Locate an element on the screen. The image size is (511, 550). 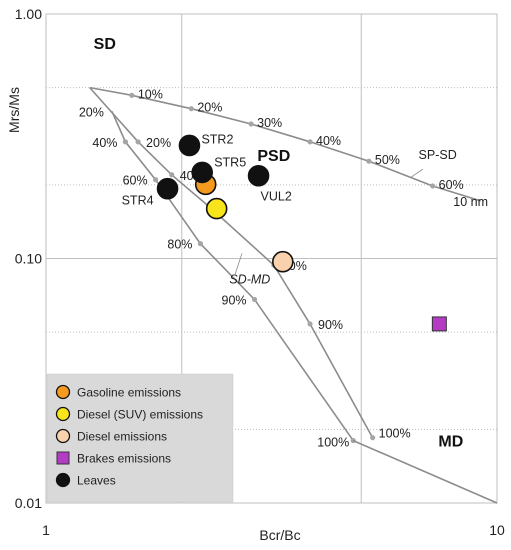
data-point-label: STR4 is located at coordinates (138, 201).